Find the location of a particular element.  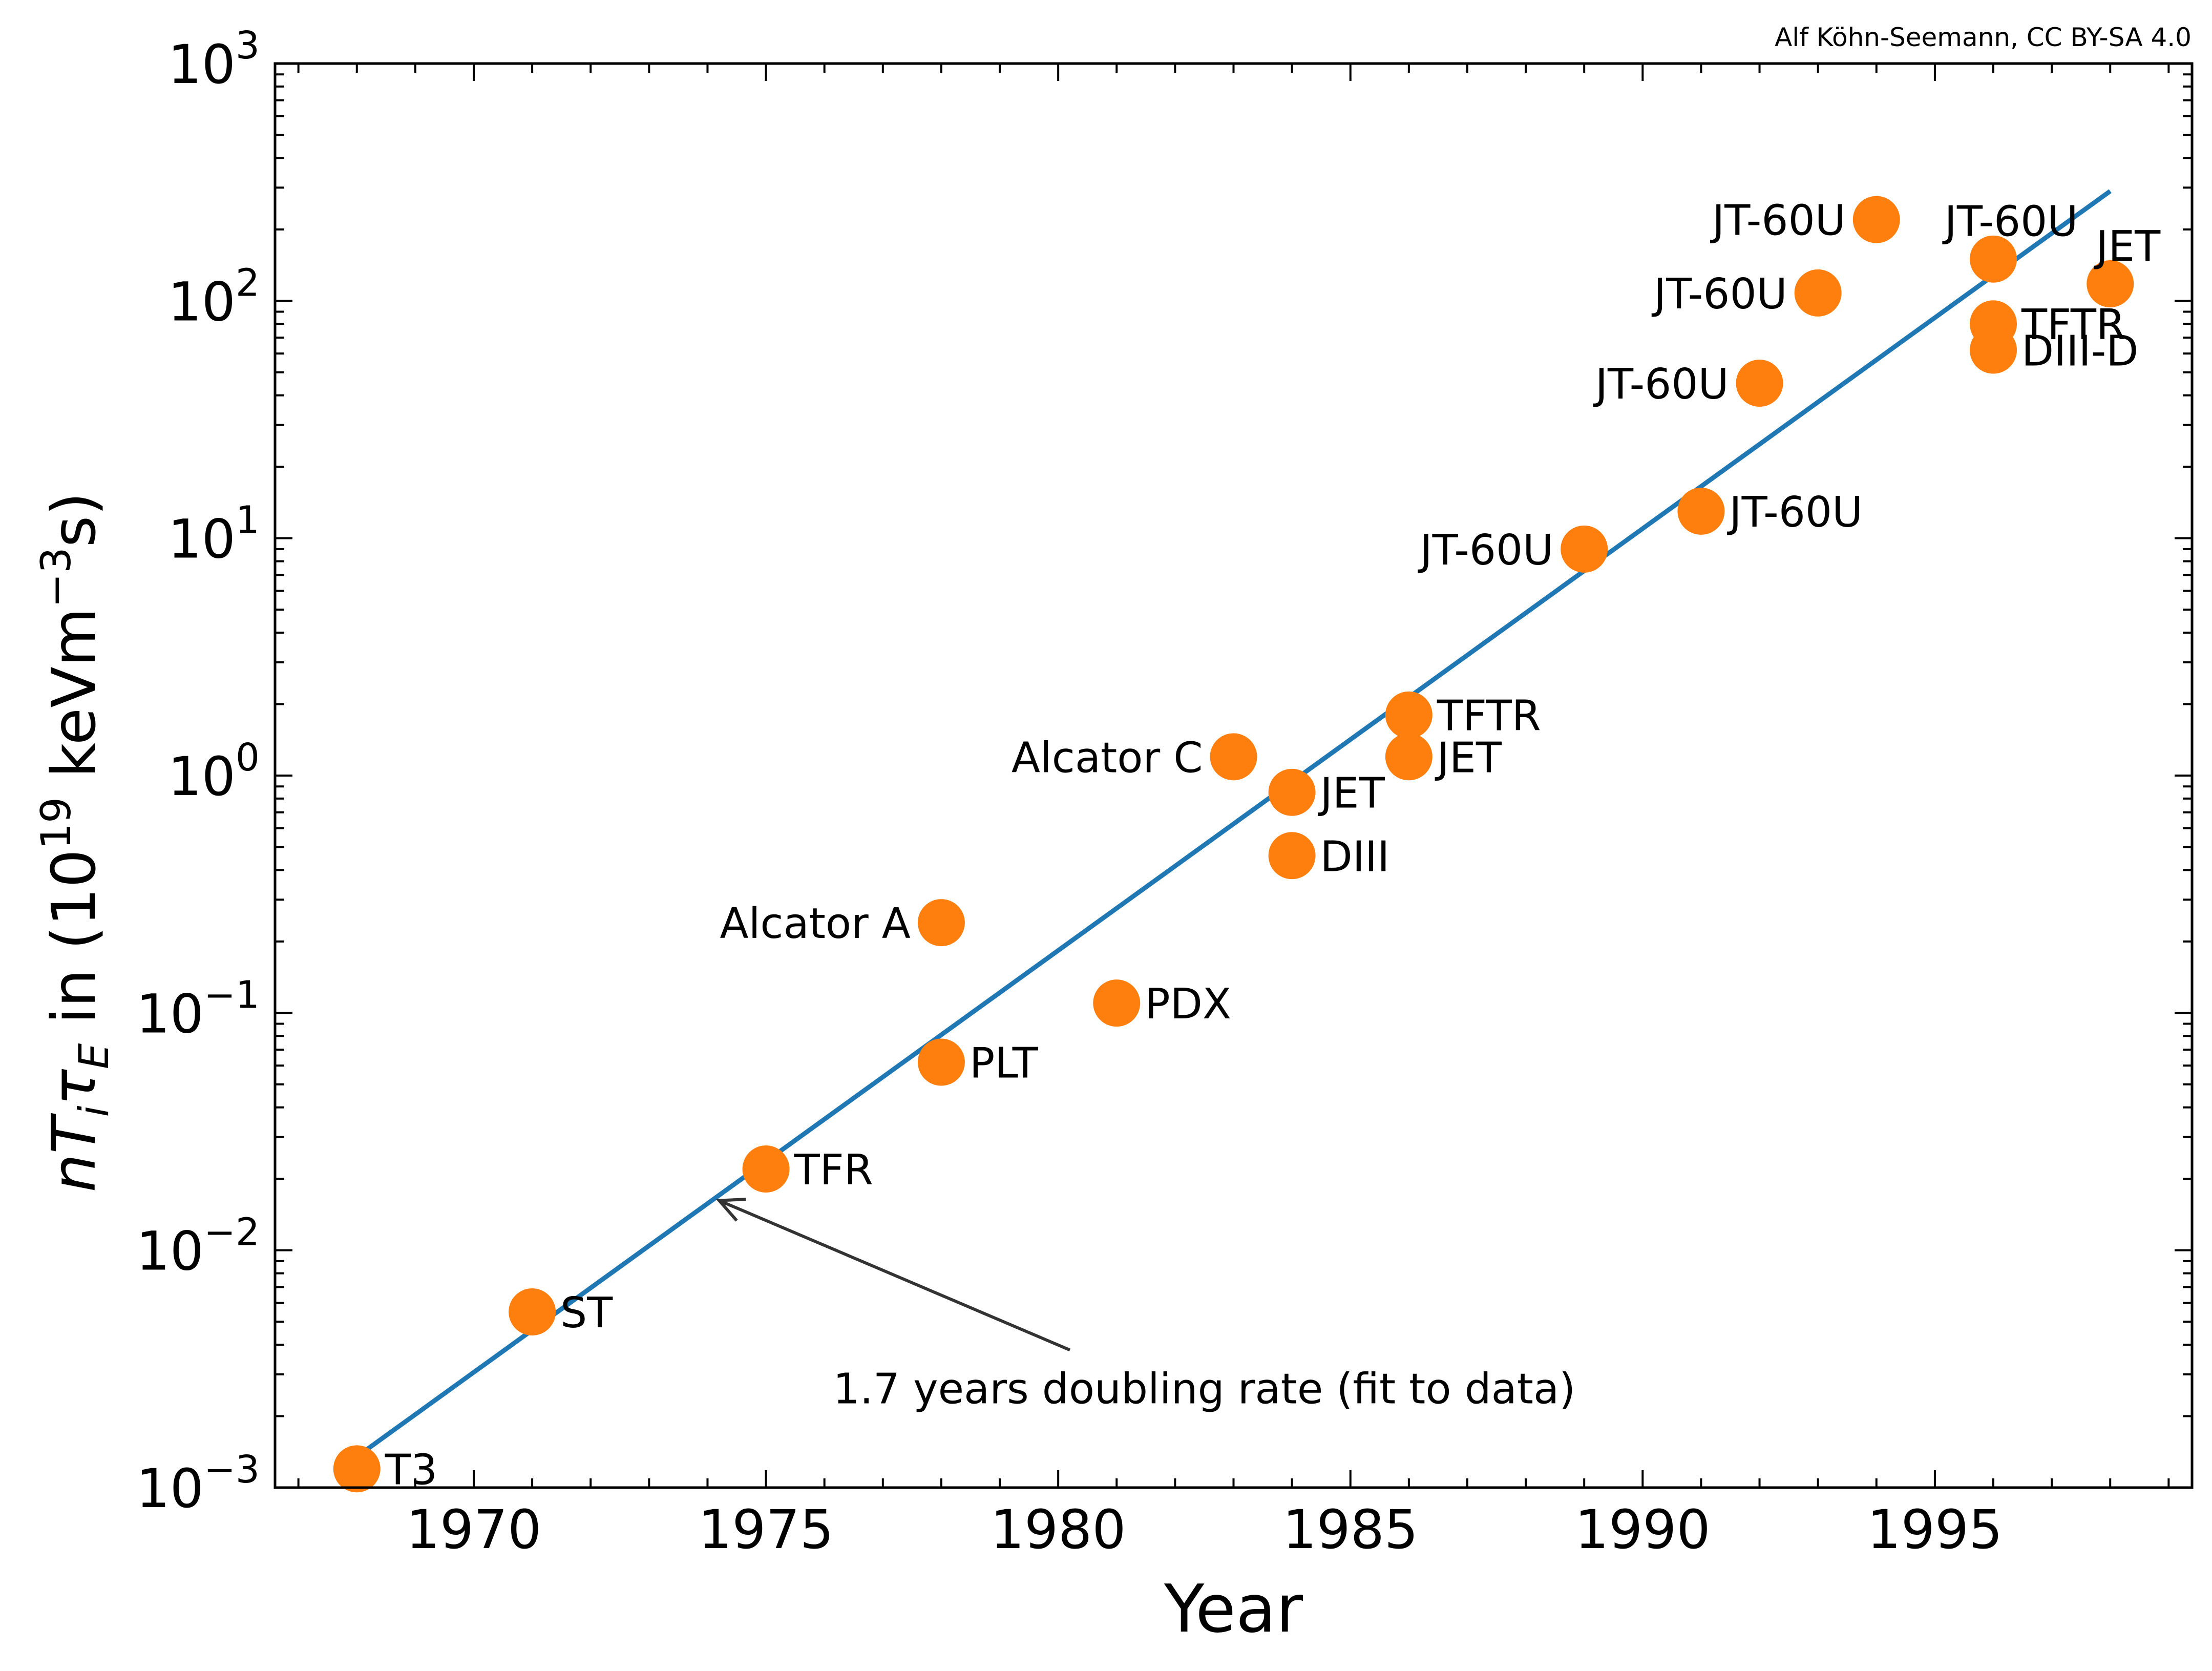

y-tick-exponent: 3 is located at coordinates (248, 46).